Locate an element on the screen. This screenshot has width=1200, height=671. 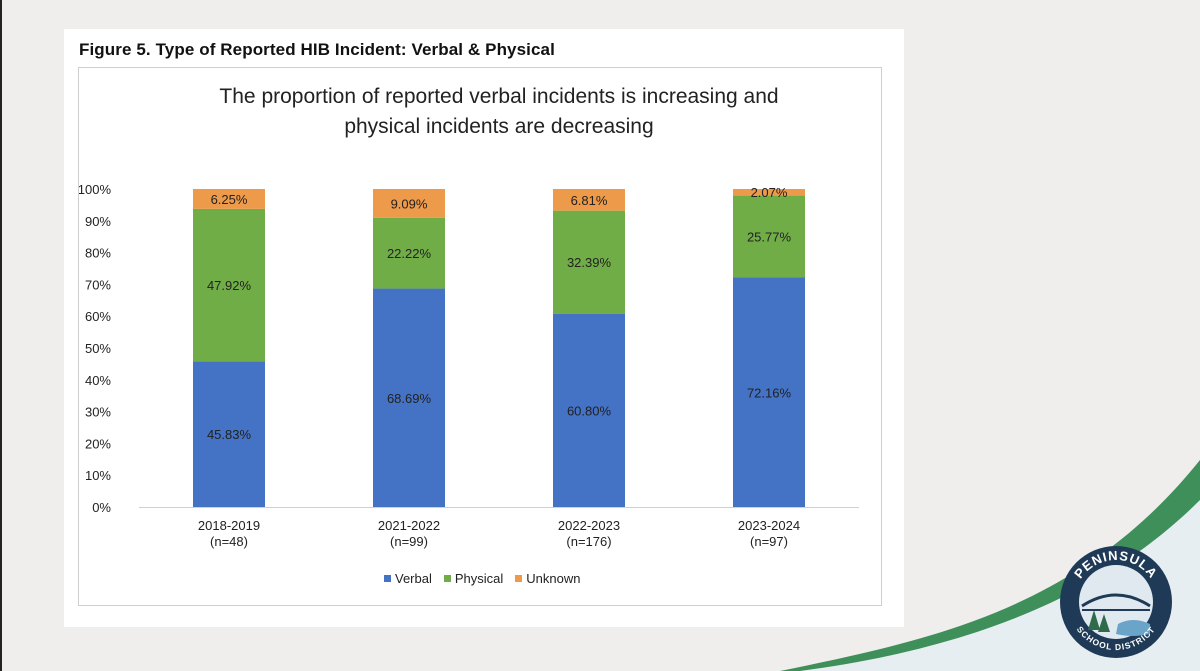
legend-label: Verbal is located at coordinates (413, 578).